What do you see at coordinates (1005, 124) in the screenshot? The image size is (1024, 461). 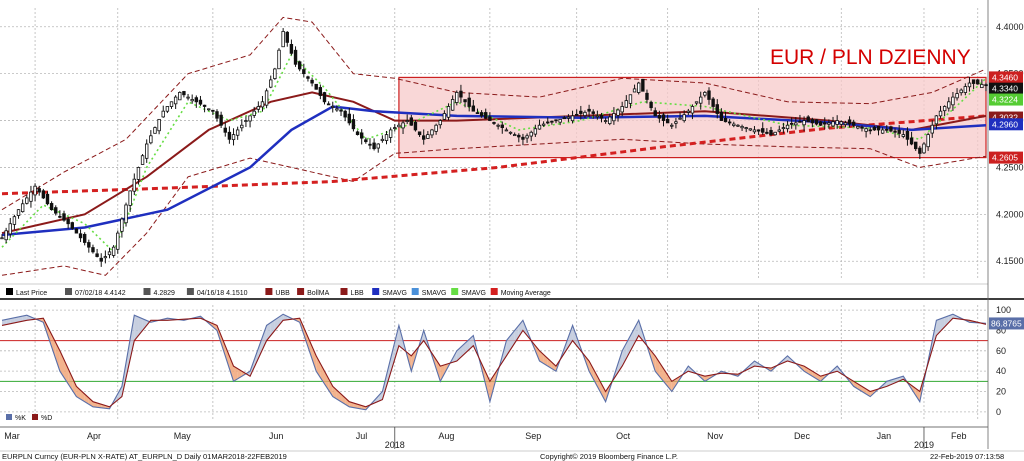 I see `price-tag-label: 4.2960` at bounding box center [1005, 124].